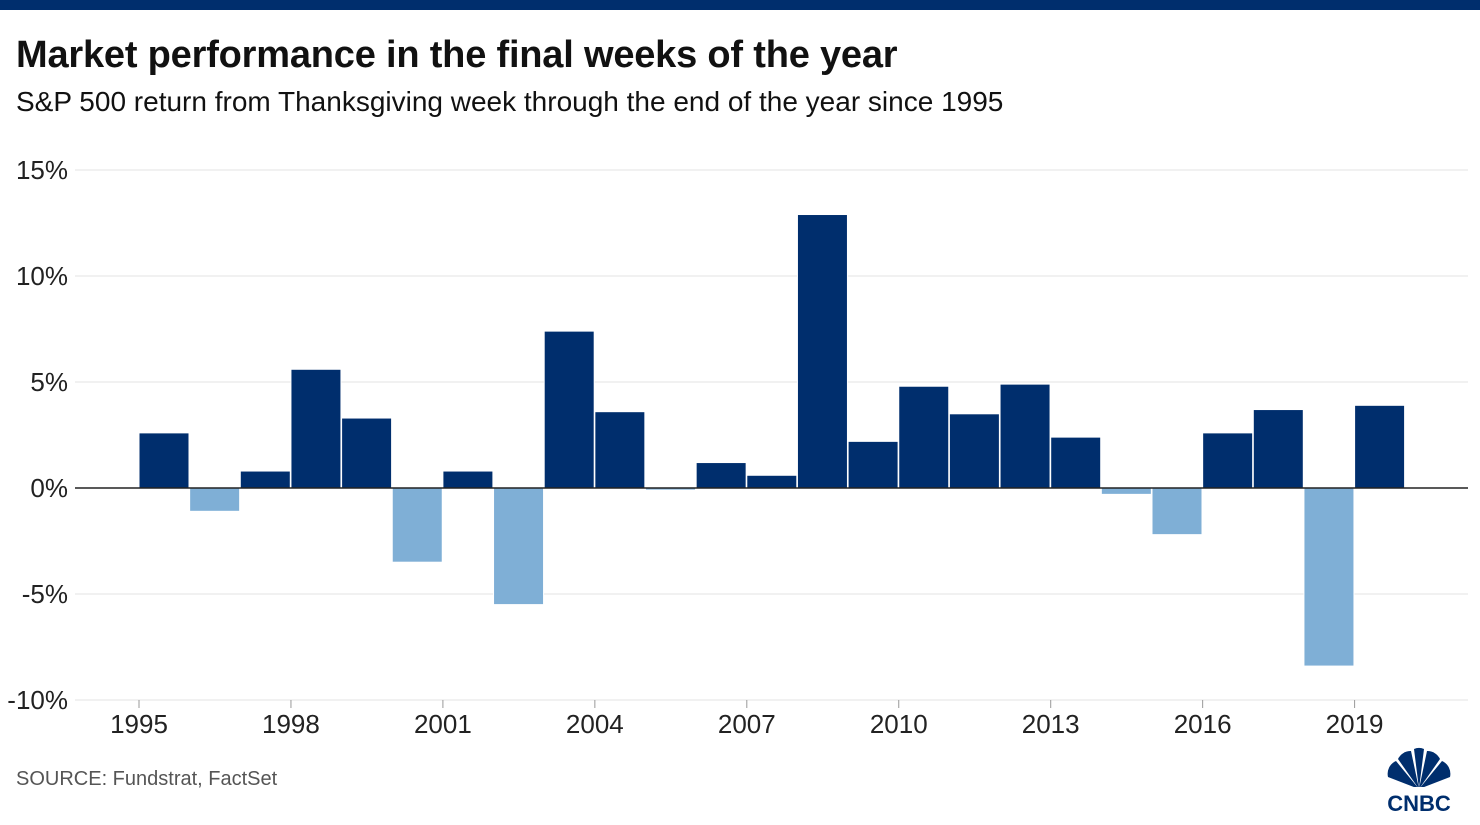 Image resolution: width=1480 pixels, height=825 pixels. What do you see at coordinates (740, 5) in the screenshot?
I see `top-accent-bar` at bounding box center [740, 5].